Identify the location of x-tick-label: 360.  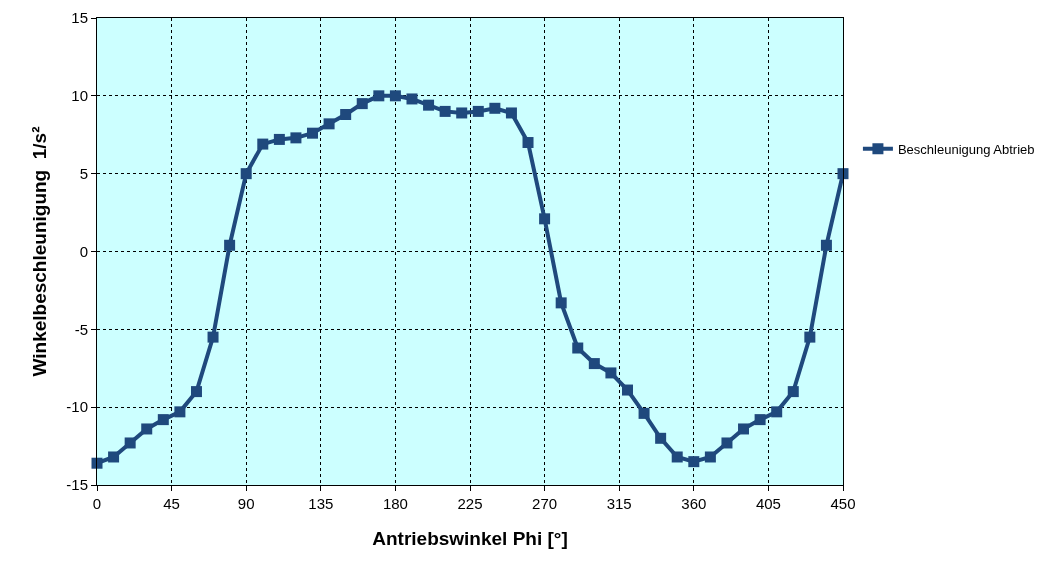
(694, 503).